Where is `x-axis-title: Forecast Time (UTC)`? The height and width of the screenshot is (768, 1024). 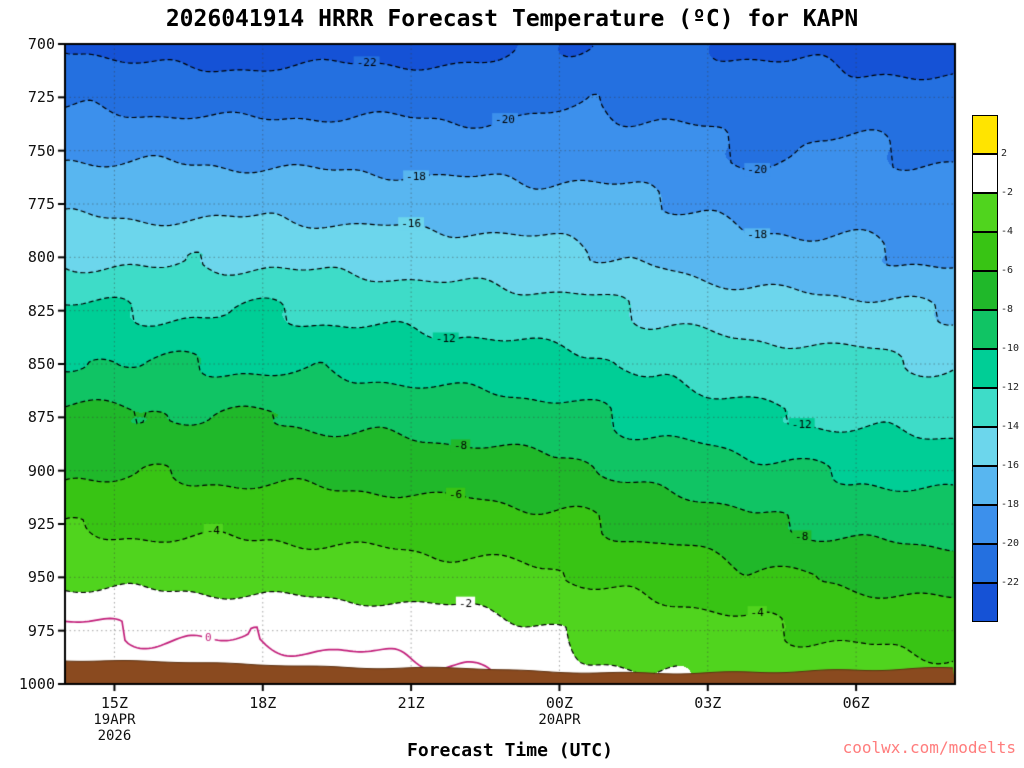
x-axis-title: Forecast Time (UTC) is located at coordinates (510, 750).